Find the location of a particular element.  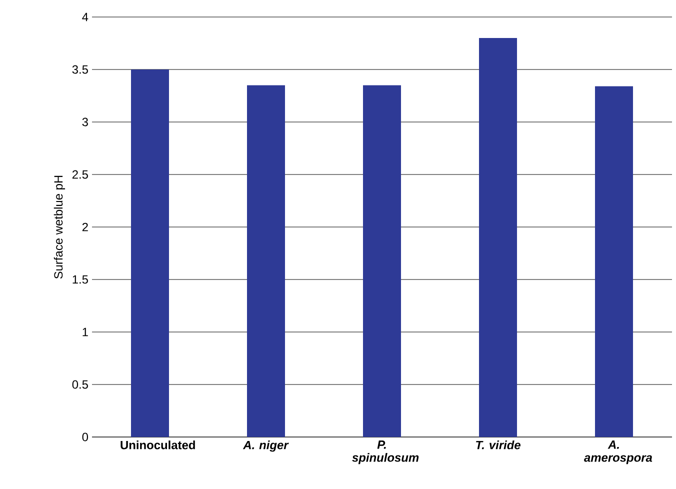

y-tick-label: 4 is located at coordinates (85, 17).